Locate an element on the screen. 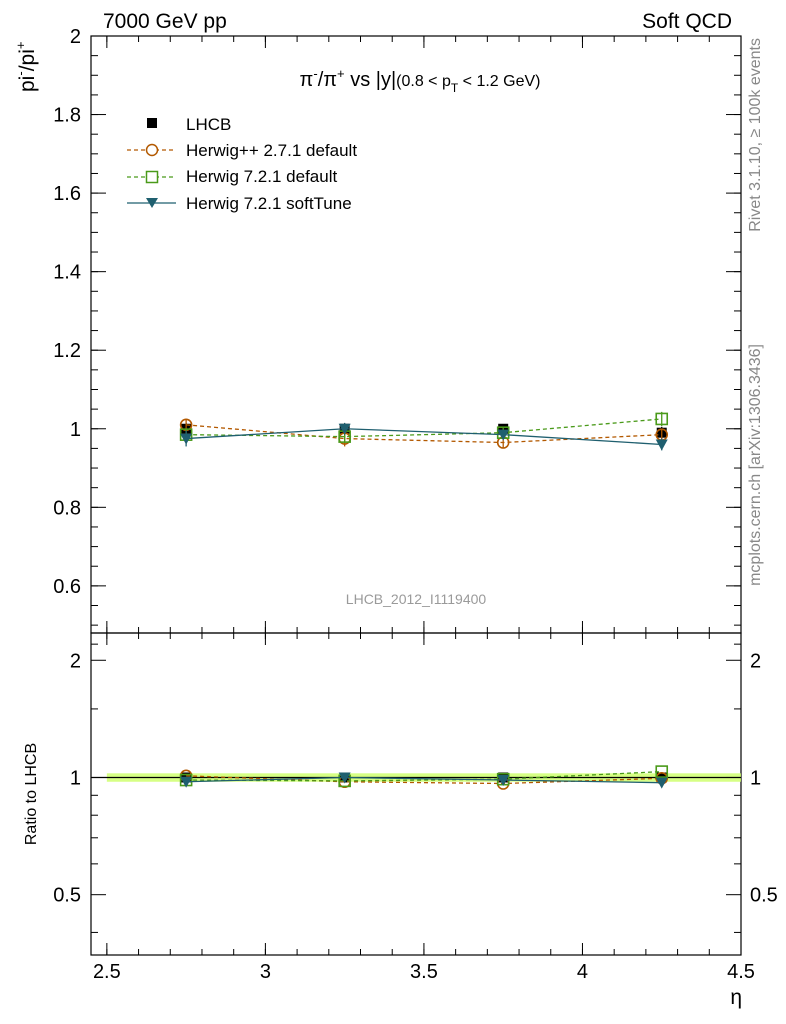  legend-entry-herwig721-default: Herwig 7.2.1 default is located at coordinates (232, 176).